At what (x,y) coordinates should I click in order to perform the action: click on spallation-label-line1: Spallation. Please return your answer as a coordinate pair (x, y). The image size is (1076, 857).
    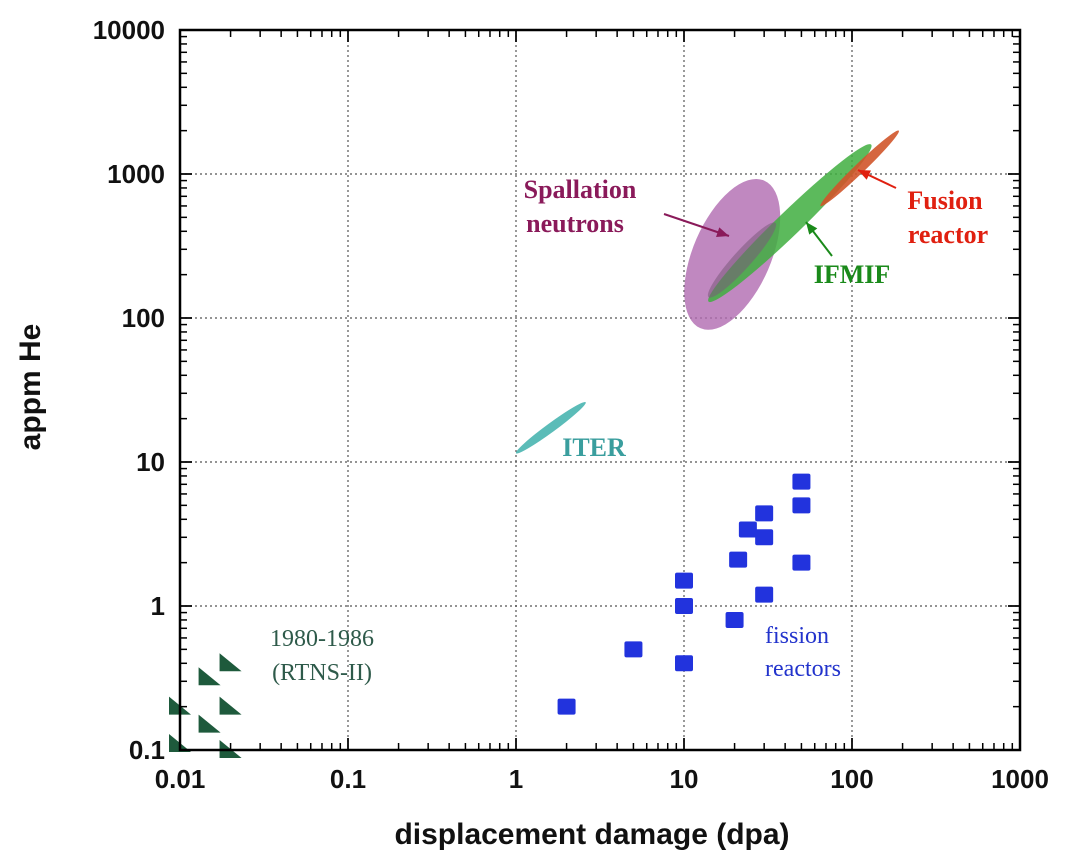
    Looking at the image, I should click on (580, 189).